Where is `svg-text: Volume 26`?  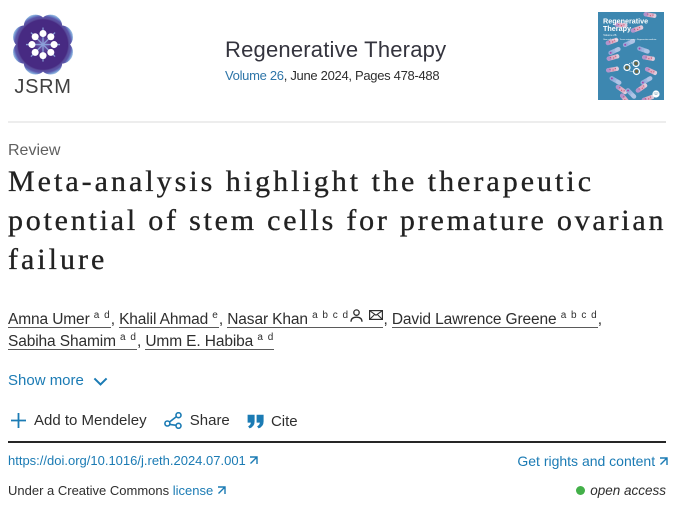 svg-text: Volume 26 is located at coordinates (610, 35).